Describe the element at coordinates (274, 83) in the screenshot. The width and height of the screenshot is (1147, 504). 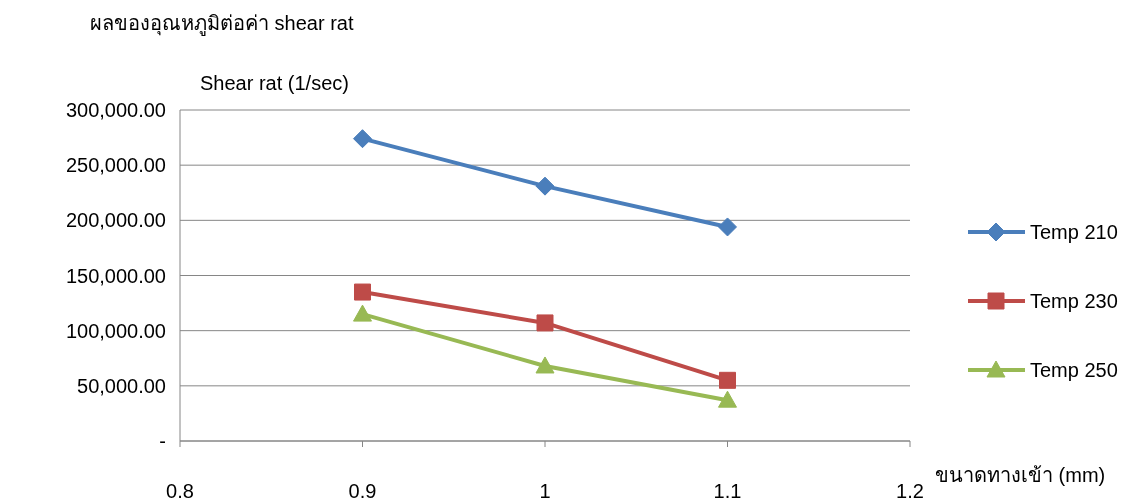
I see `y-axis-title: Shear rat (1/sec)` at that location.